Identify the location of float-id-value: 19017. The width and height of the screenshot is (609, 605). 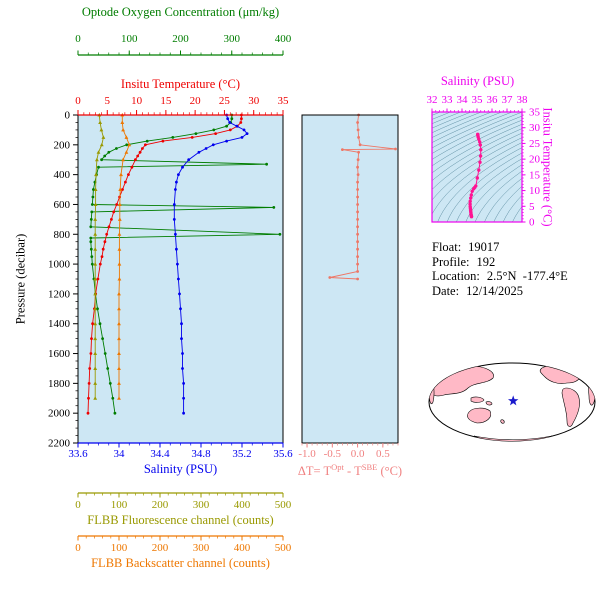
(484, 247).